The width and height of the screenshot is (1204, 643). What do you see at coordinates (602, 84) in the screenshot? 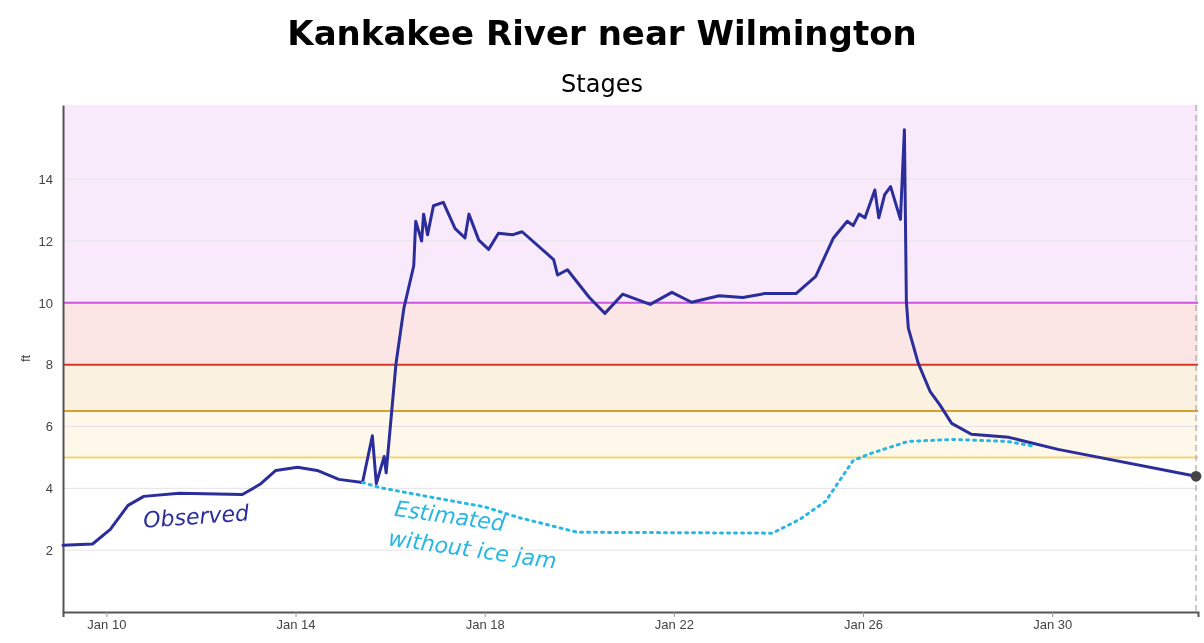
I see `chart-subtitle: Stages` at bounding box center [602, 84].